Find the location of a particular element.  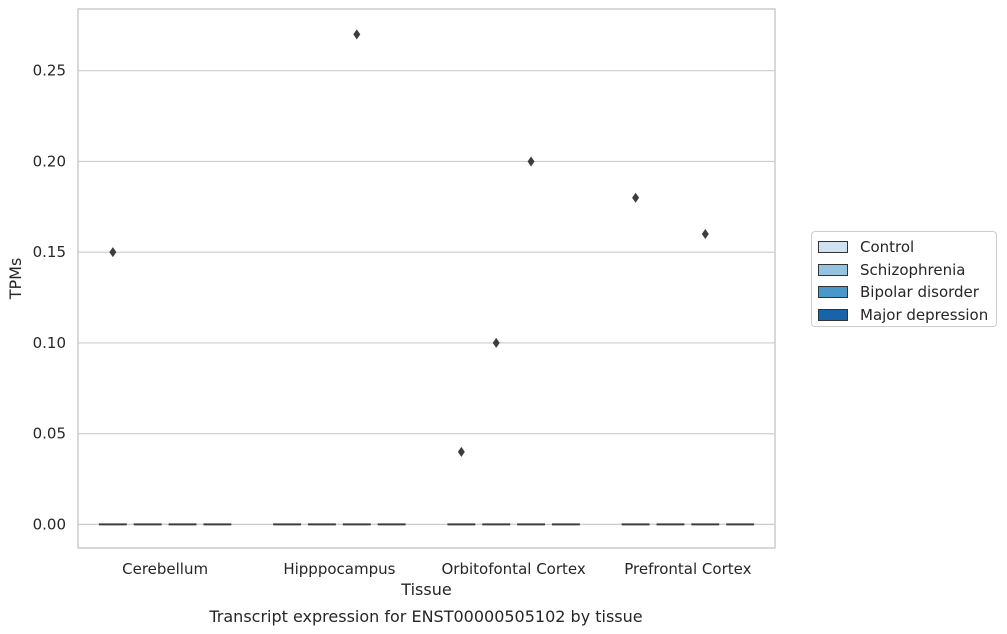

x-tick-label: Cerebellum is located at coordinates (165, 569).